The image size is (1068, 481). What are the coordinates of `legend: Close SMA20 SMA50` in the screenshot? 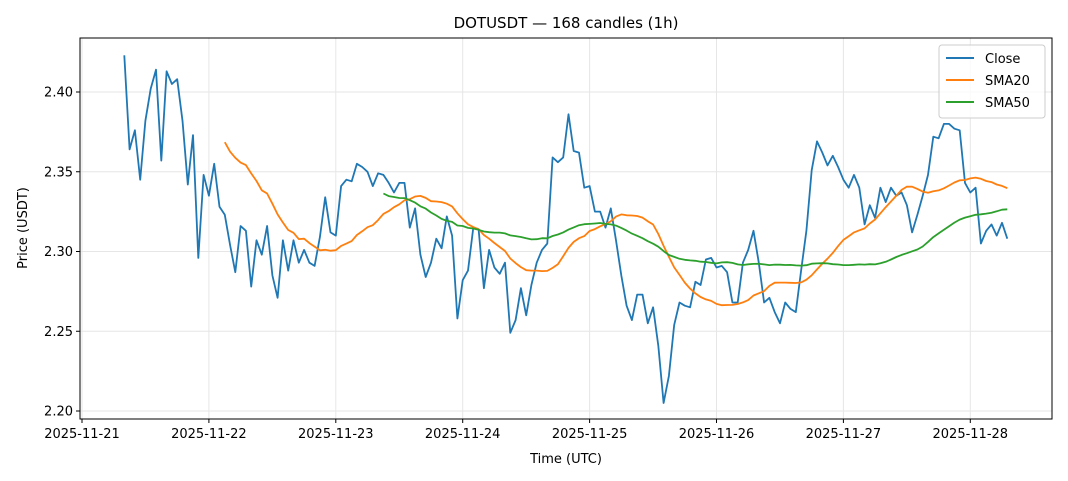 It's located at (992, 81).